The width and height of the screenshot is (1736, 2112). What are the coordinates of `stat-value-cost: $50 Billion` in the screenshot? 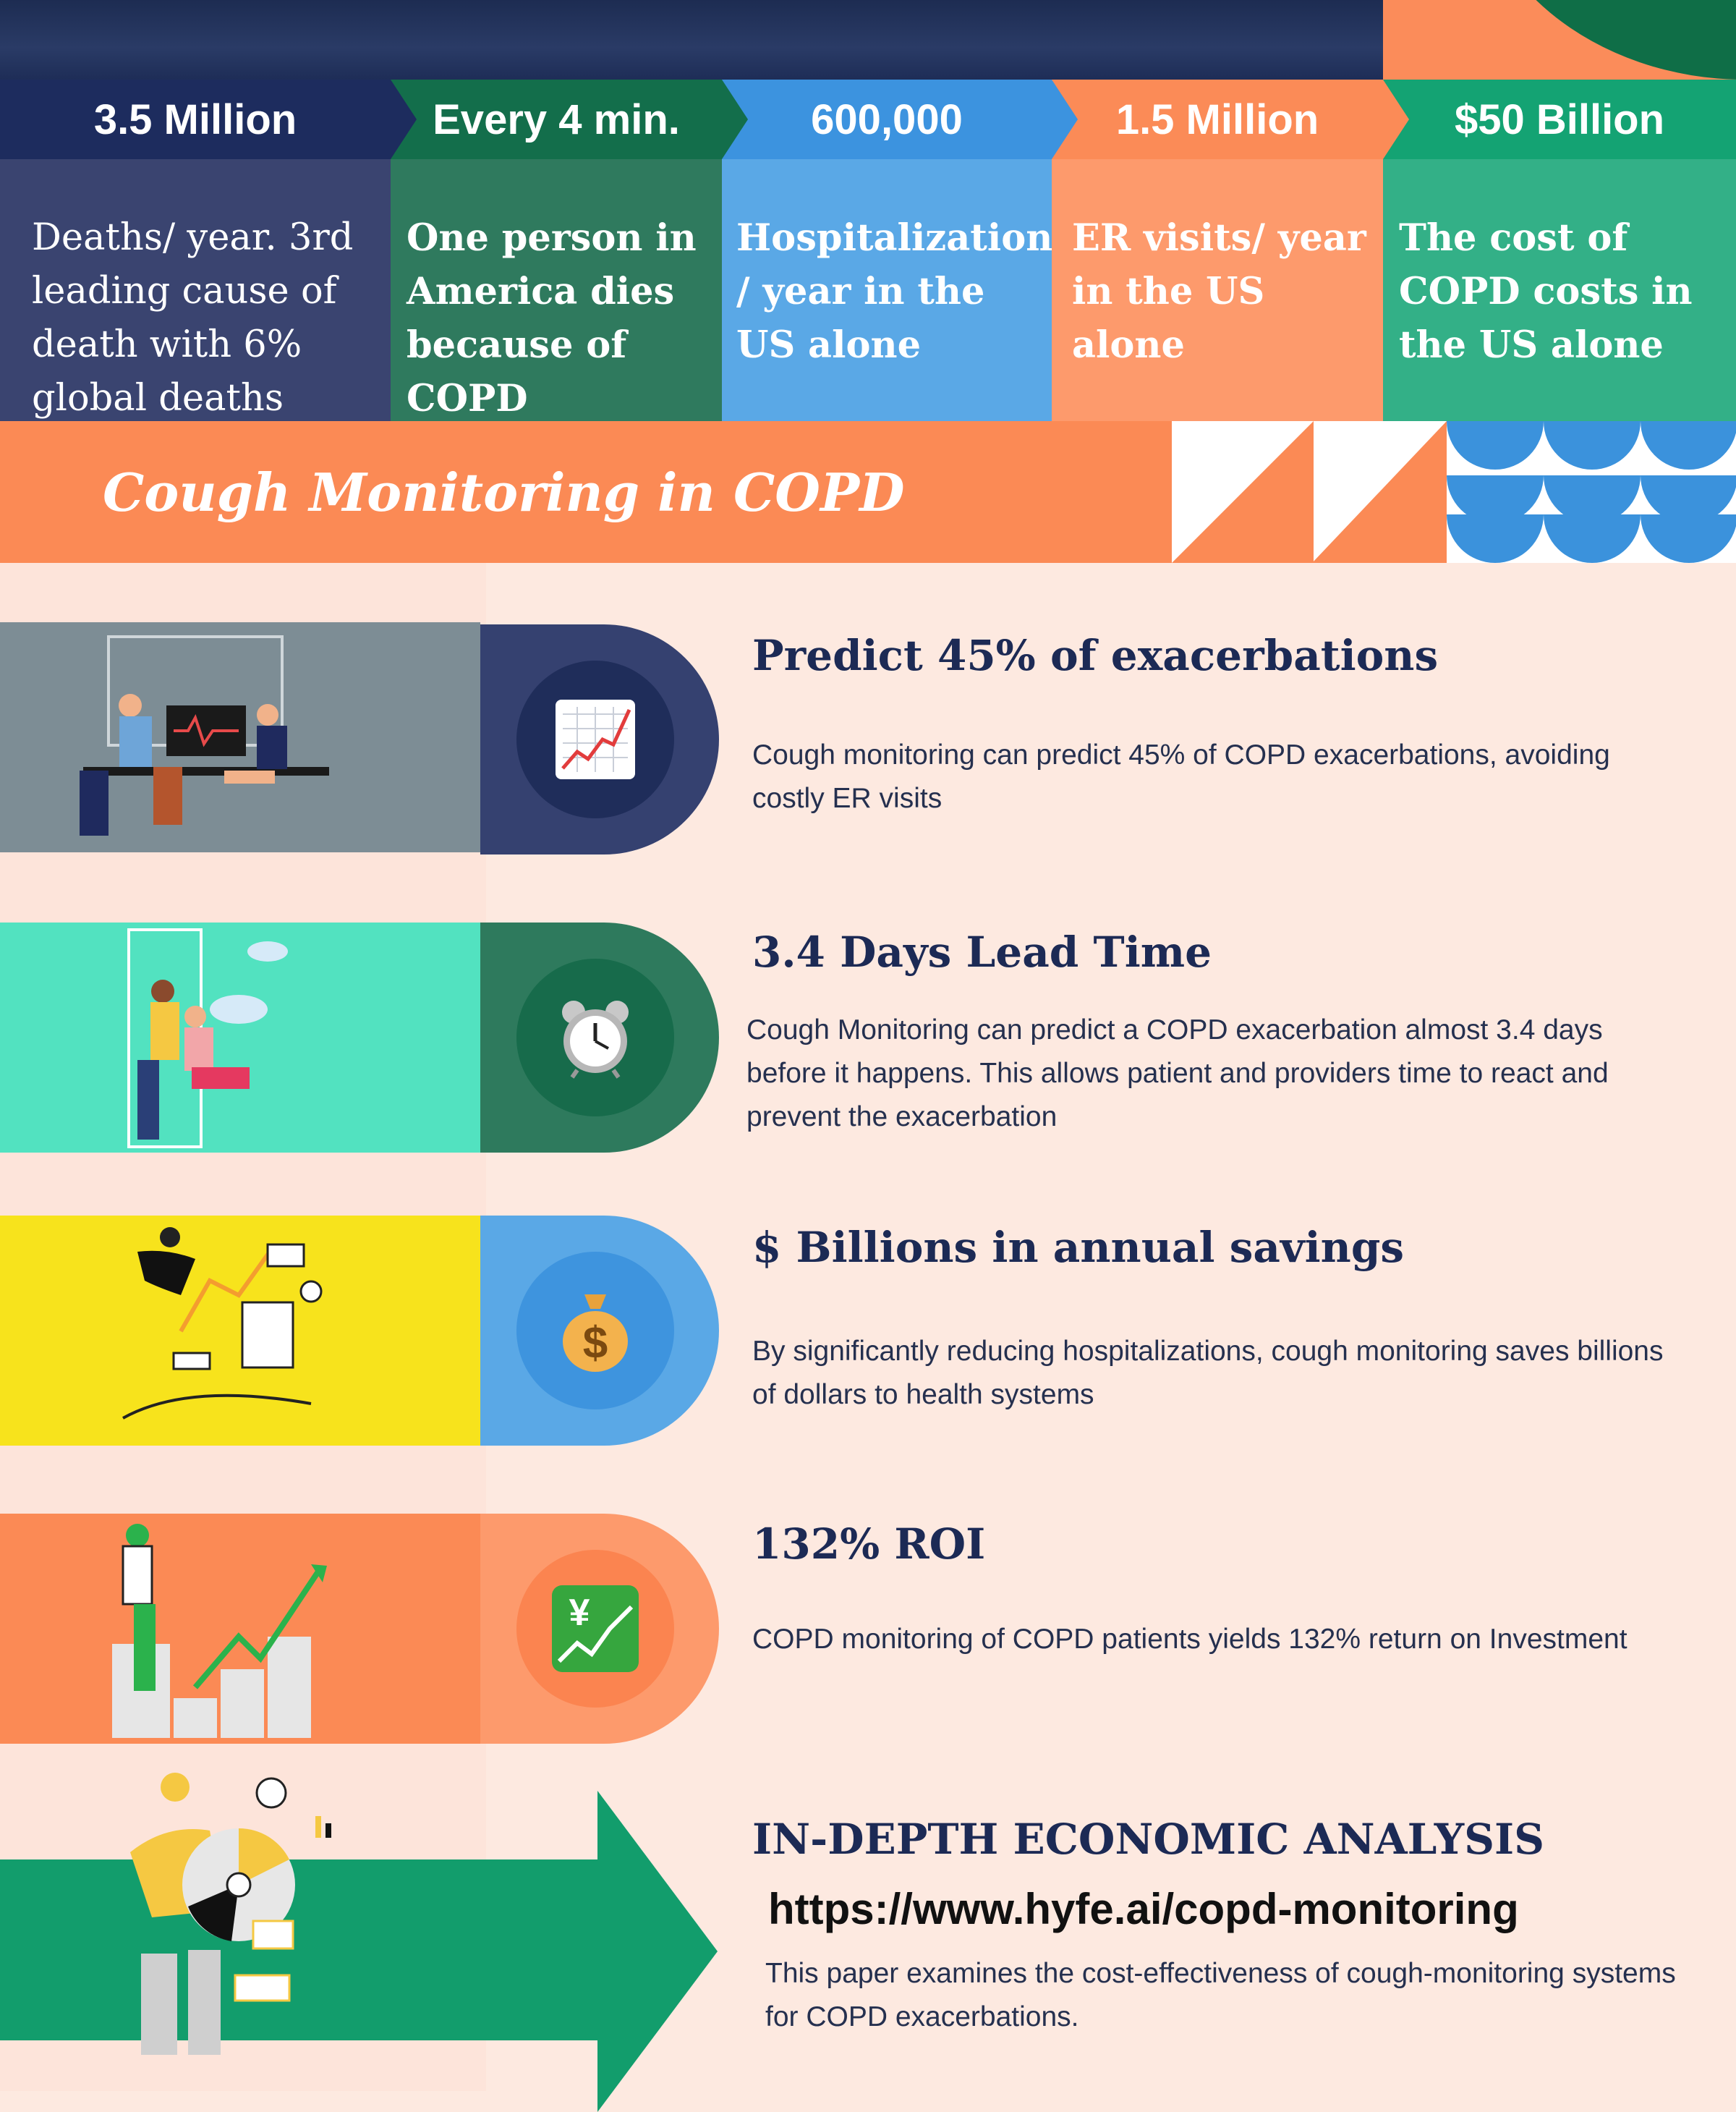 It's located at (1559, 119).